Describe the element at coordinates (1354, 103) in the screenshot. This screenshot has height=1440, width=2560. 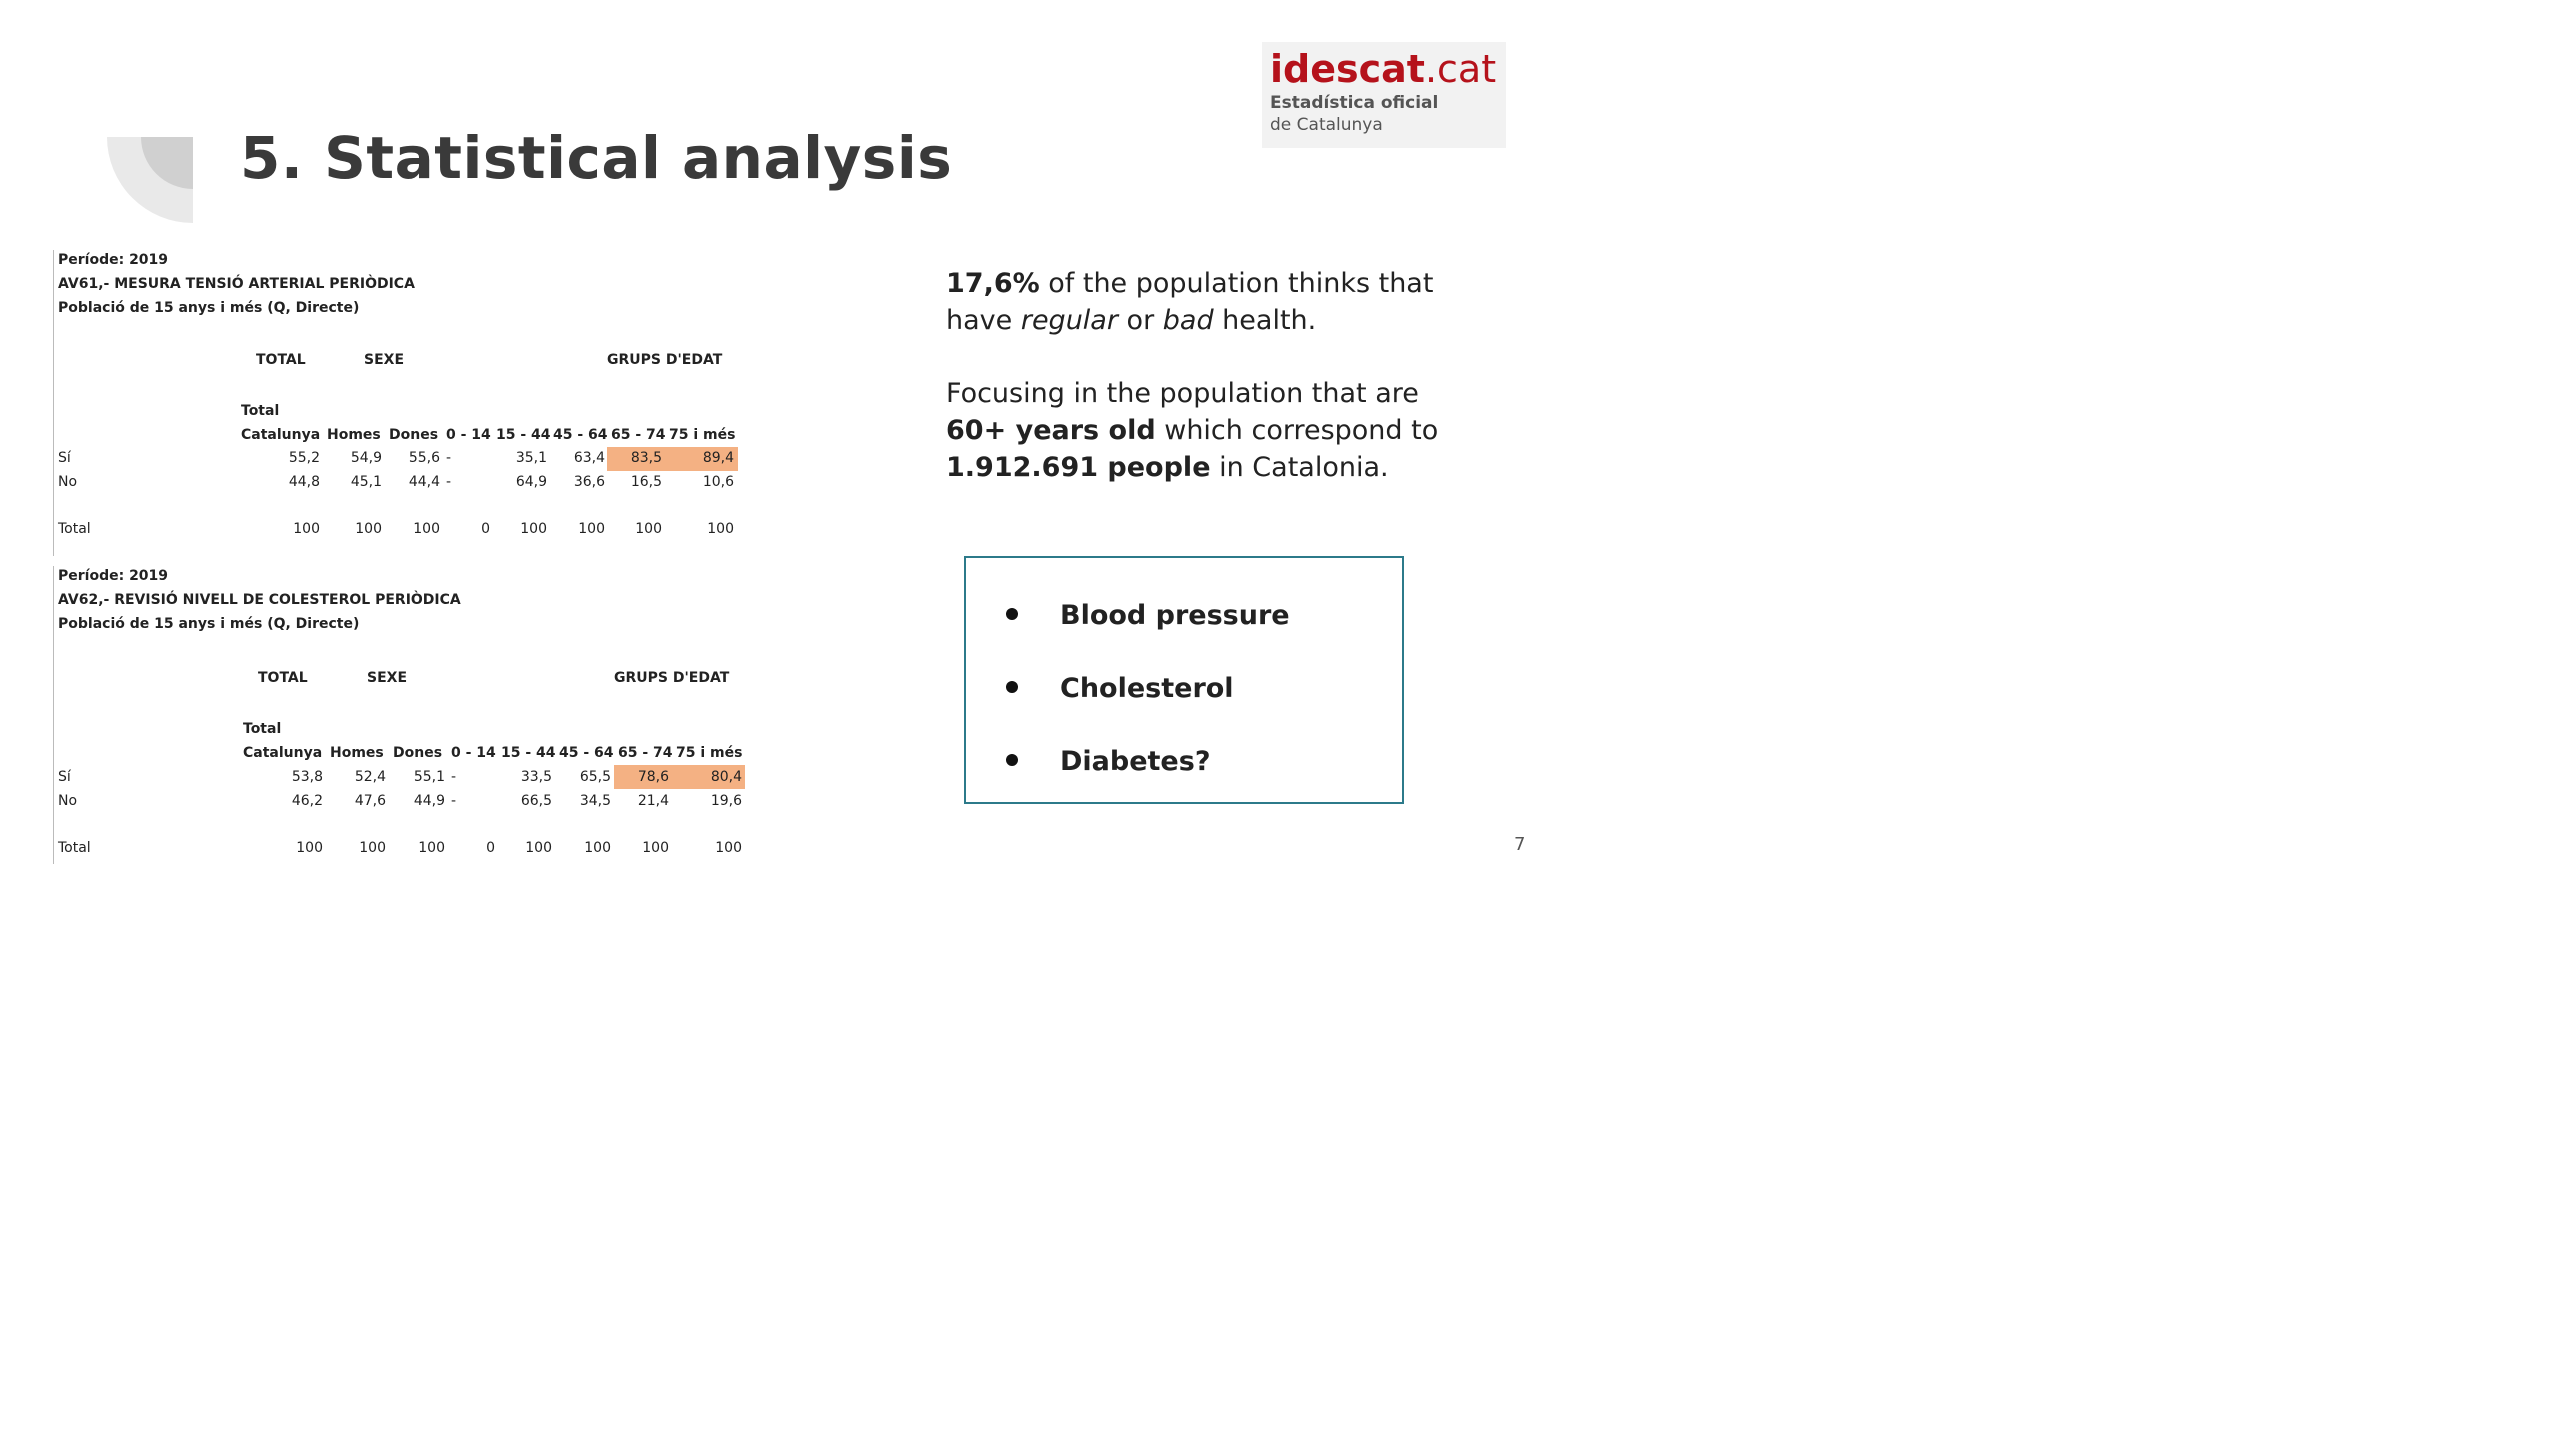
I see `logo-tagline-1: Estadística oficial` at that location.